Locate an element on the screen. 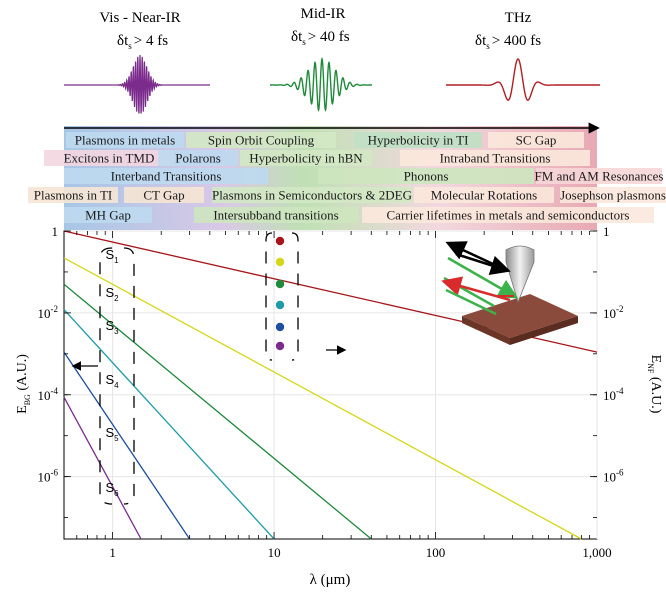 The image size is (666, 592). pulse-title: Vis - Near-IR is located at coordinates (139, 18).